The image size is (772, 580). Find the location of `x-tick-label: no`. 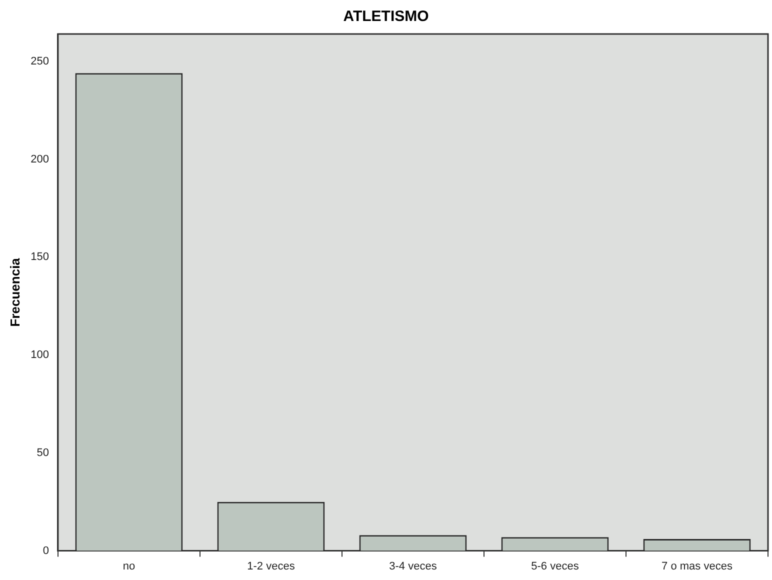

x-tick-label: no is located at coordinates (129, 566).